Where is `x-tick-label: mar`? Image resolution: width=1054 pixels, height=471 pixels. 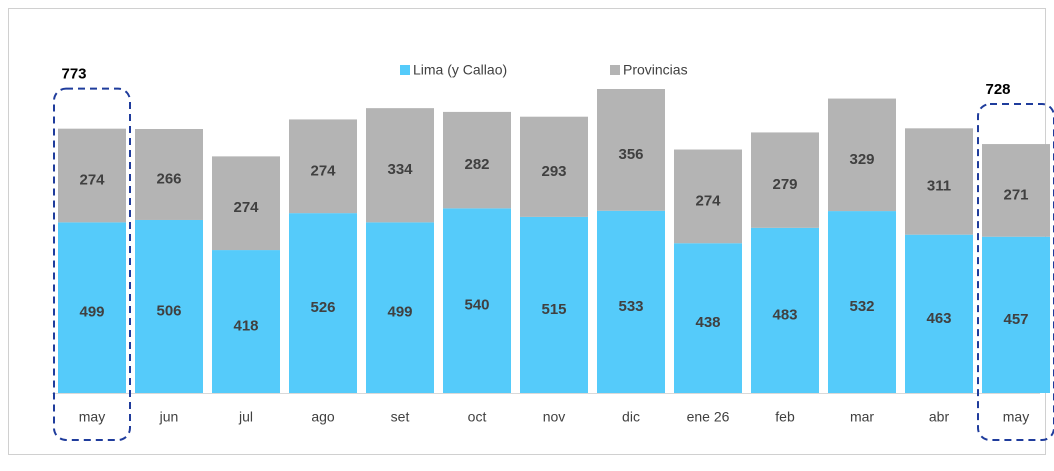 x-tick-label: mar is located at coordinates (862, 417).